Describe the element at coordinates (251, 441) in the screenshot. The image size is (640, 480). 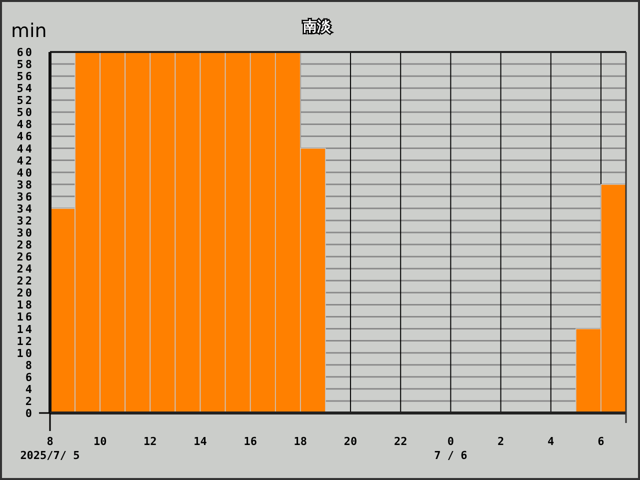
I see `x-tick-label: 16` at that location.